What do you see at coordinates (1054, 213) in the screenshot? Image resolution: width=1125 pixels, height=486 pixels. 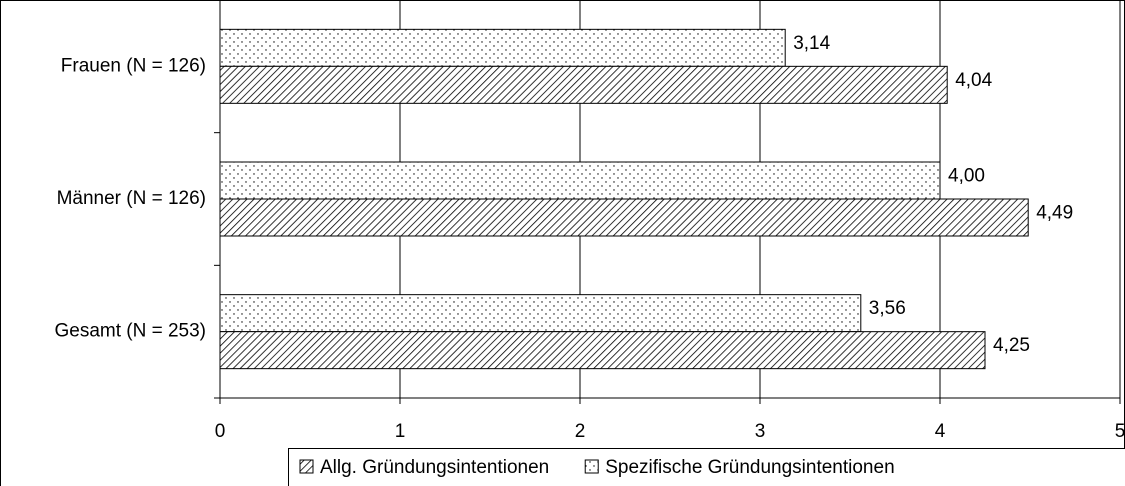 I see `data-label: 4,49` at bounding box center [1054, 213].